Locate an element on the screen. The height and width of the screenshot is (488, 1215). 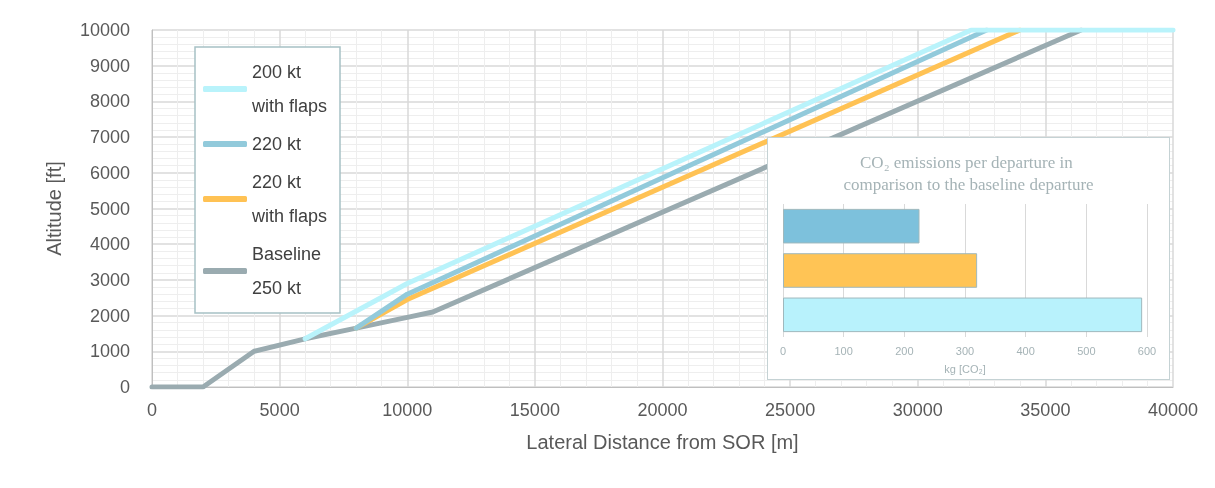
x-tick-label: 5000 is located at coordinates (279, 410).